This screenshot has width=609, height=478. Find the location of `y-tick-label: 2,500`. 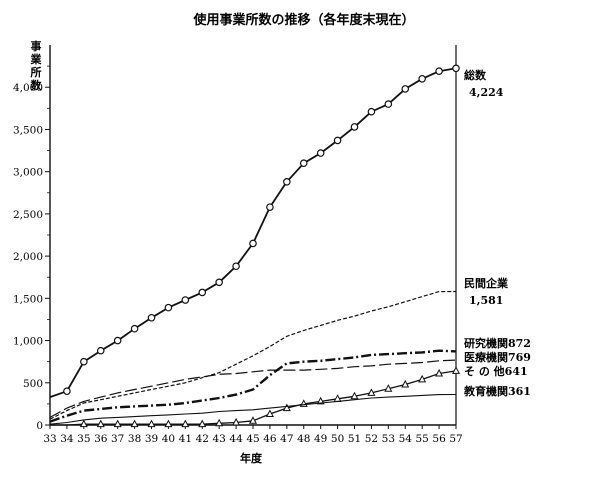

y-tick-label: 2,500 is located at coordinates (28, 215).